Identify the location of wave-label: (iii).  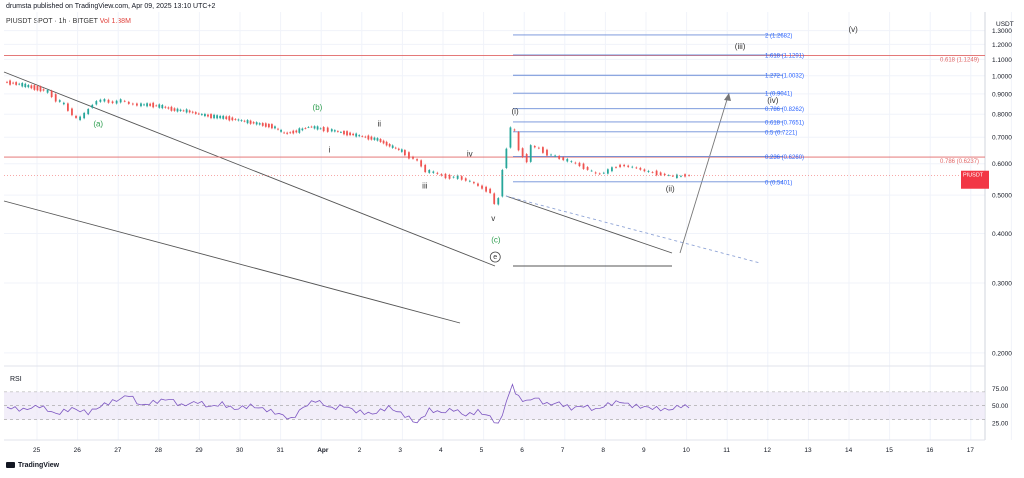
(740, 46).